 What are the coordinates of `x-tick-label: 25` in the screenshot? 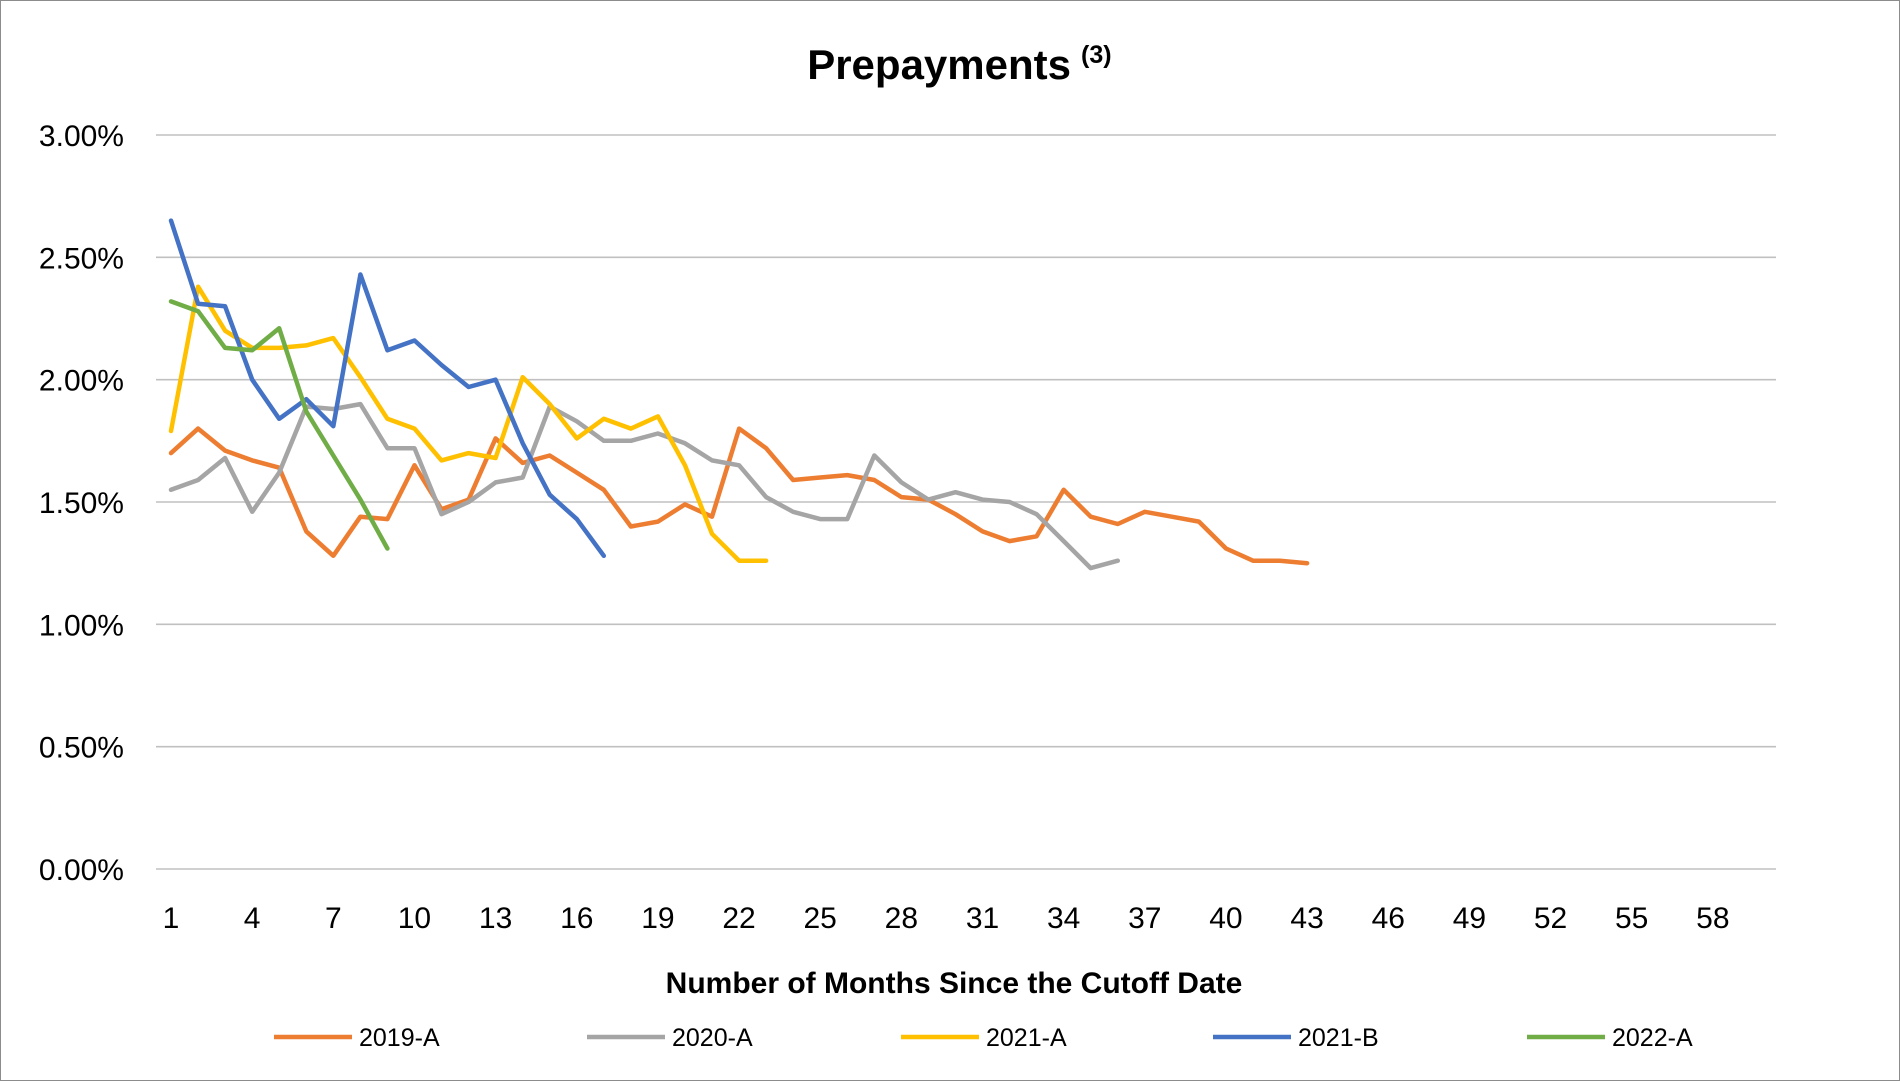 It's located at (820, 918).